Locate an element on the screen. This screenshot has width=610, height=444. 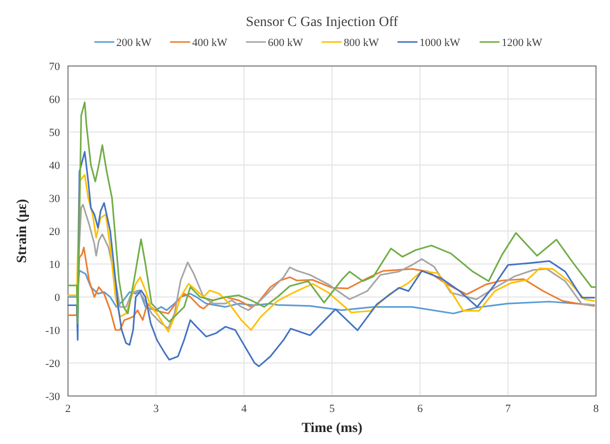
x-tick-label: 7 is located at coordinates (508, 409).